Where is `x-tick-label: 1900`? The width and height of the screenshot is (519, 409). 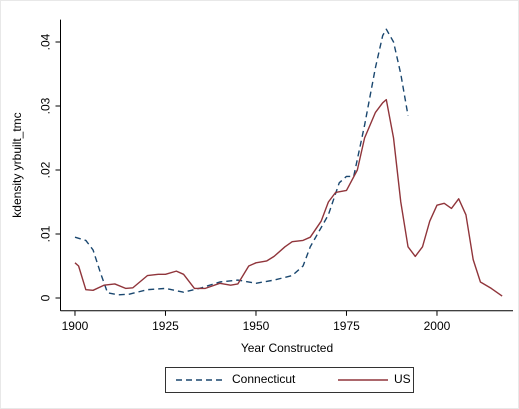
x-tick-label: 1900 is located at coordinates (75, 326).